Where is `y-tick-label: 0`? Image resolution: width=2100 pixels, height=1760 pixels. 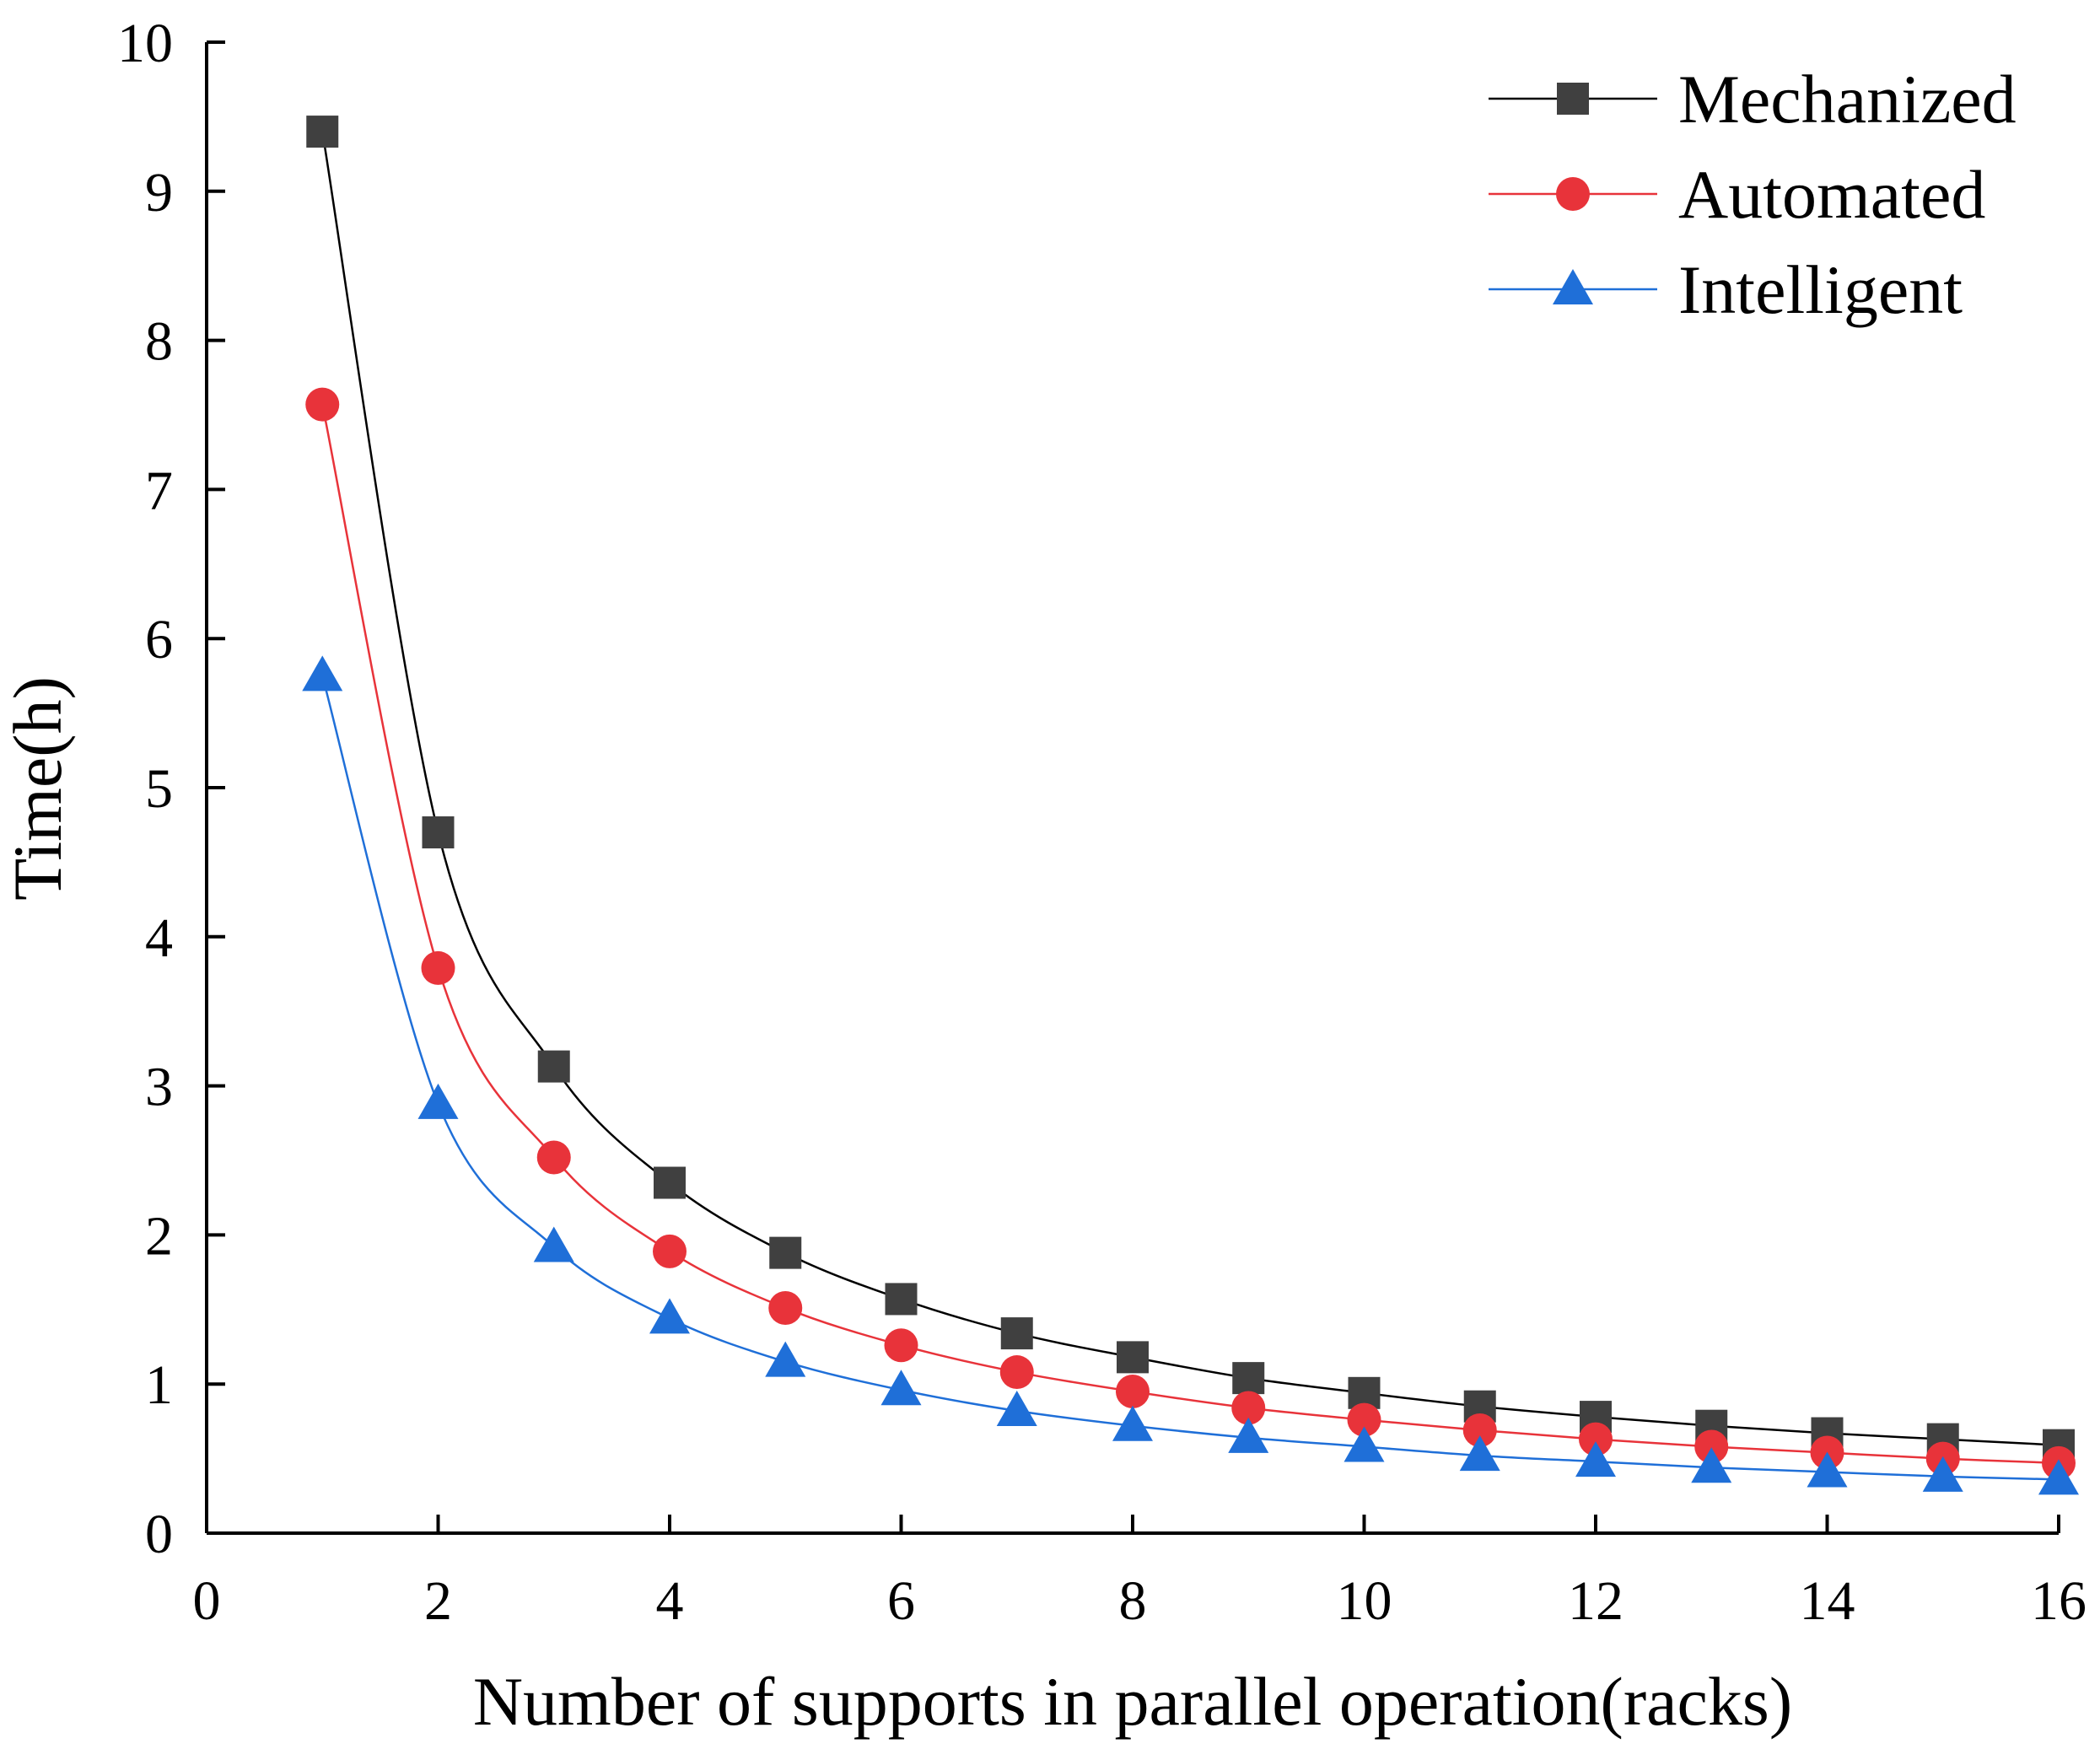 y-tick-label: 0 is located at coordinates (159, 1535).